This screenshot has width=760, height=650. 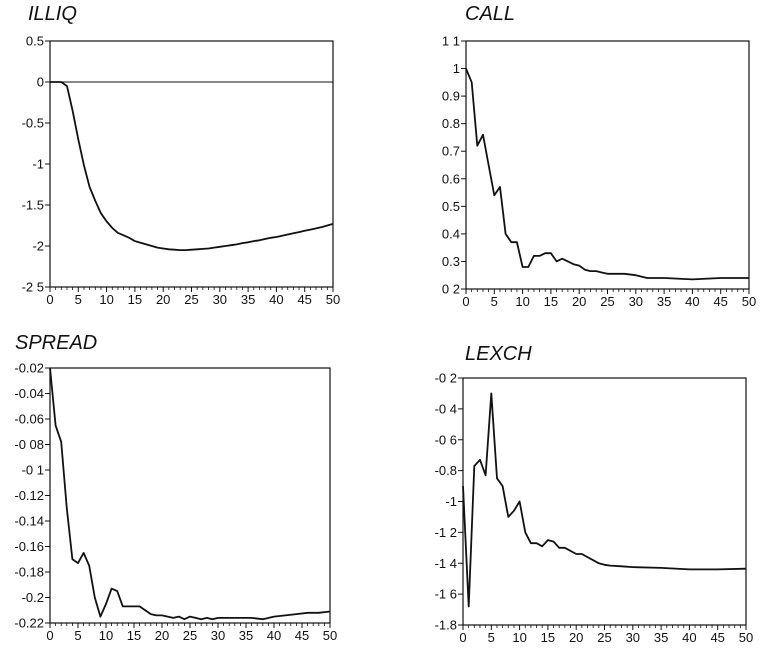 What do you see at coordinates (29, 368) in the screenshot?
I see `y-tick-label: -0.02` at bounding box center [29, 368].